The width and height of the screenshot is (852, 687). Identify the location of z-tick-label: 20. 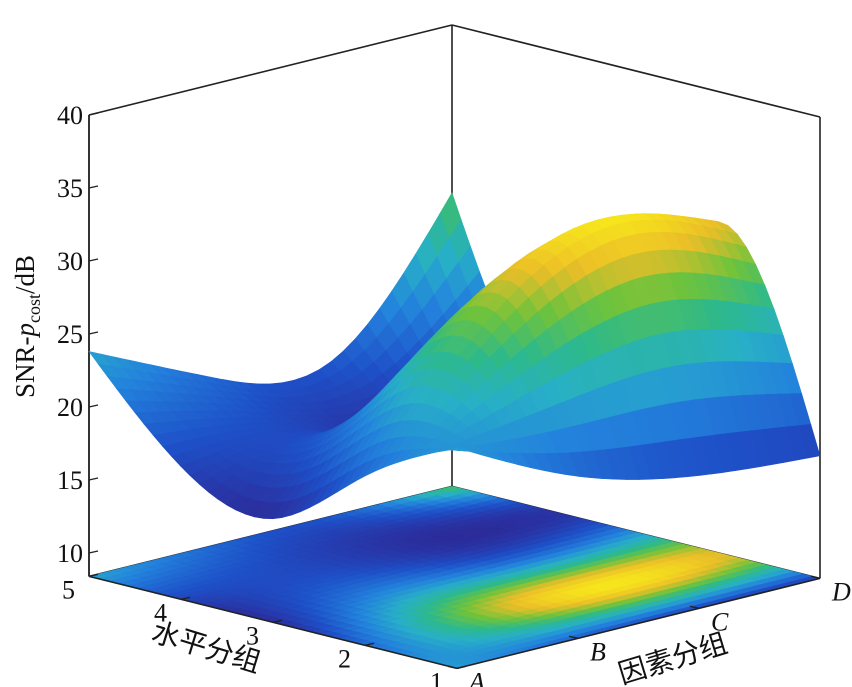
(70, 407).